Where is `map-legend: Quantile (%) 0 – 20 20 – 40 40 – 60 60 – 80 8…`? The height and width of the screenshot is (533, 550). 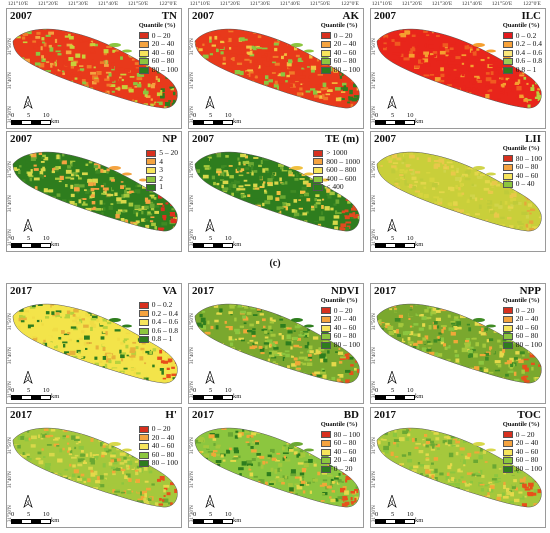 map-legend: Quantile (%) 0 – 20 20 – 40 40 – 60 60 – 80 8… is located at coordinates (340, 323).